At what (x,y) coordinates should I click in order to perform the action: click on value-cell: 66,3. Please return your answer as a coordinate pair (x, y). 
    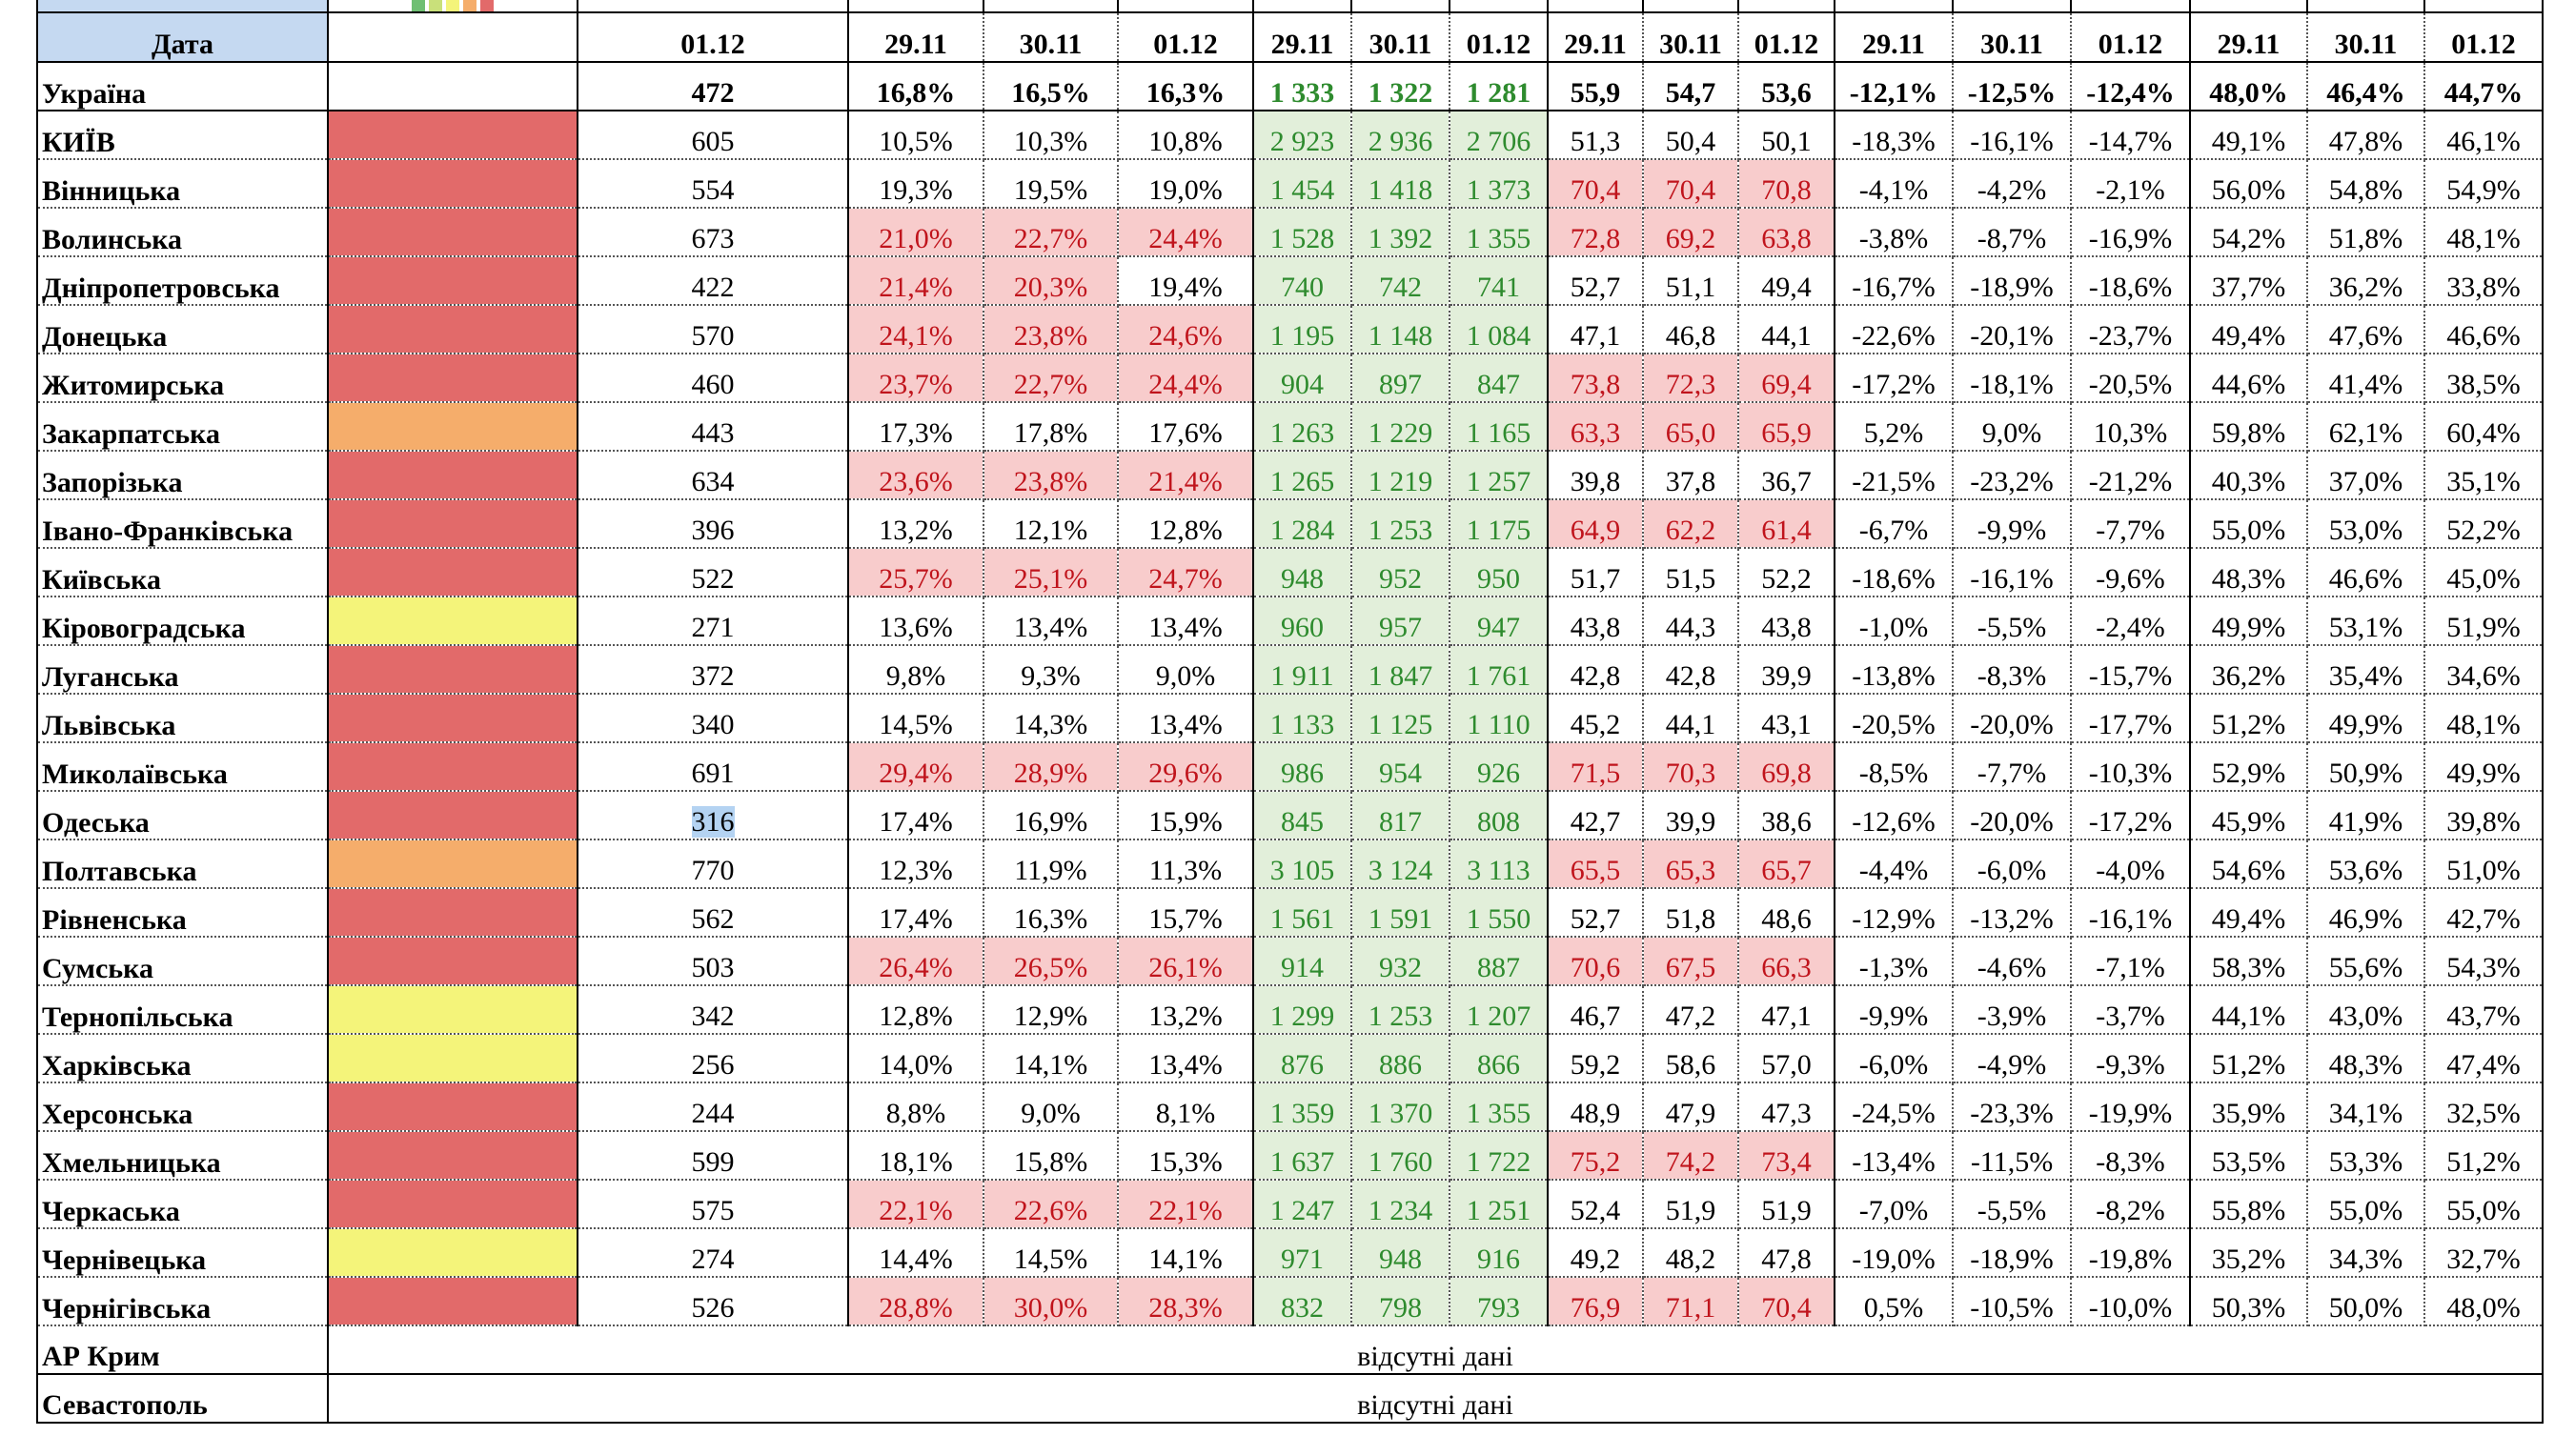
    Looking at the image, I should click on (1786, 961).